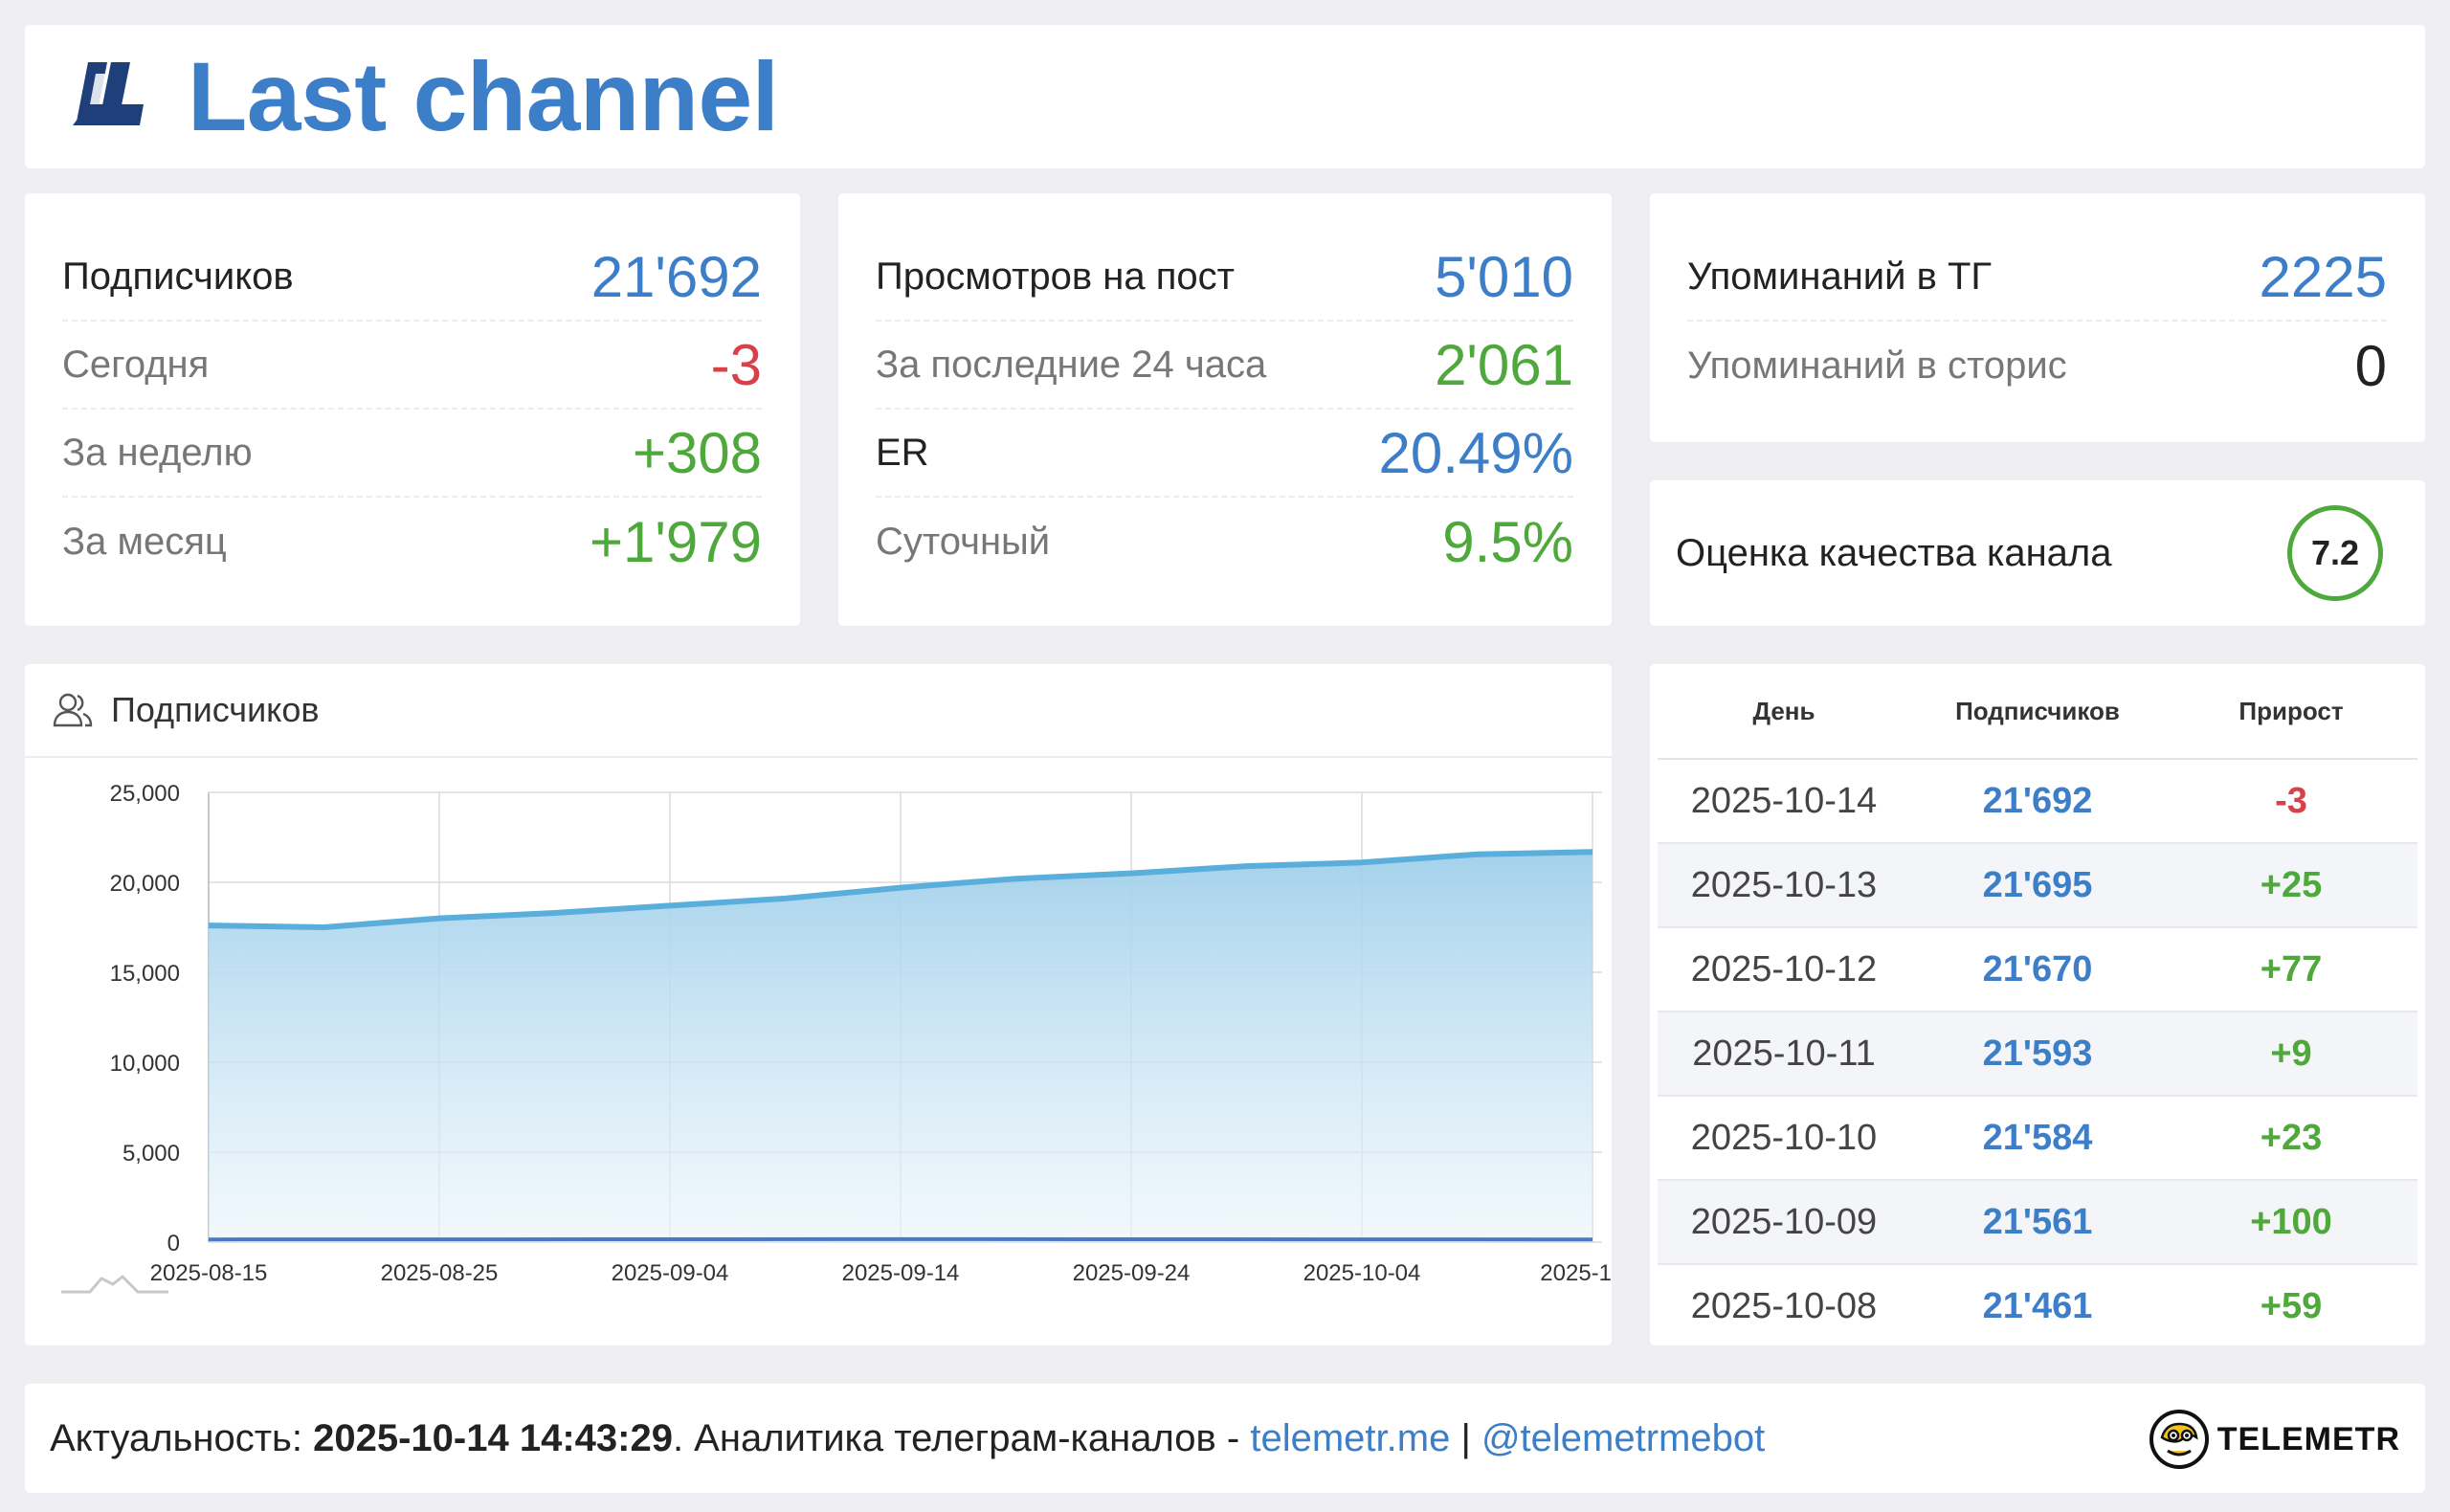  Describe the element at coordinates (1894, 552) in the screenshot. I see `quality-label: Оценка качества канала` at that location.